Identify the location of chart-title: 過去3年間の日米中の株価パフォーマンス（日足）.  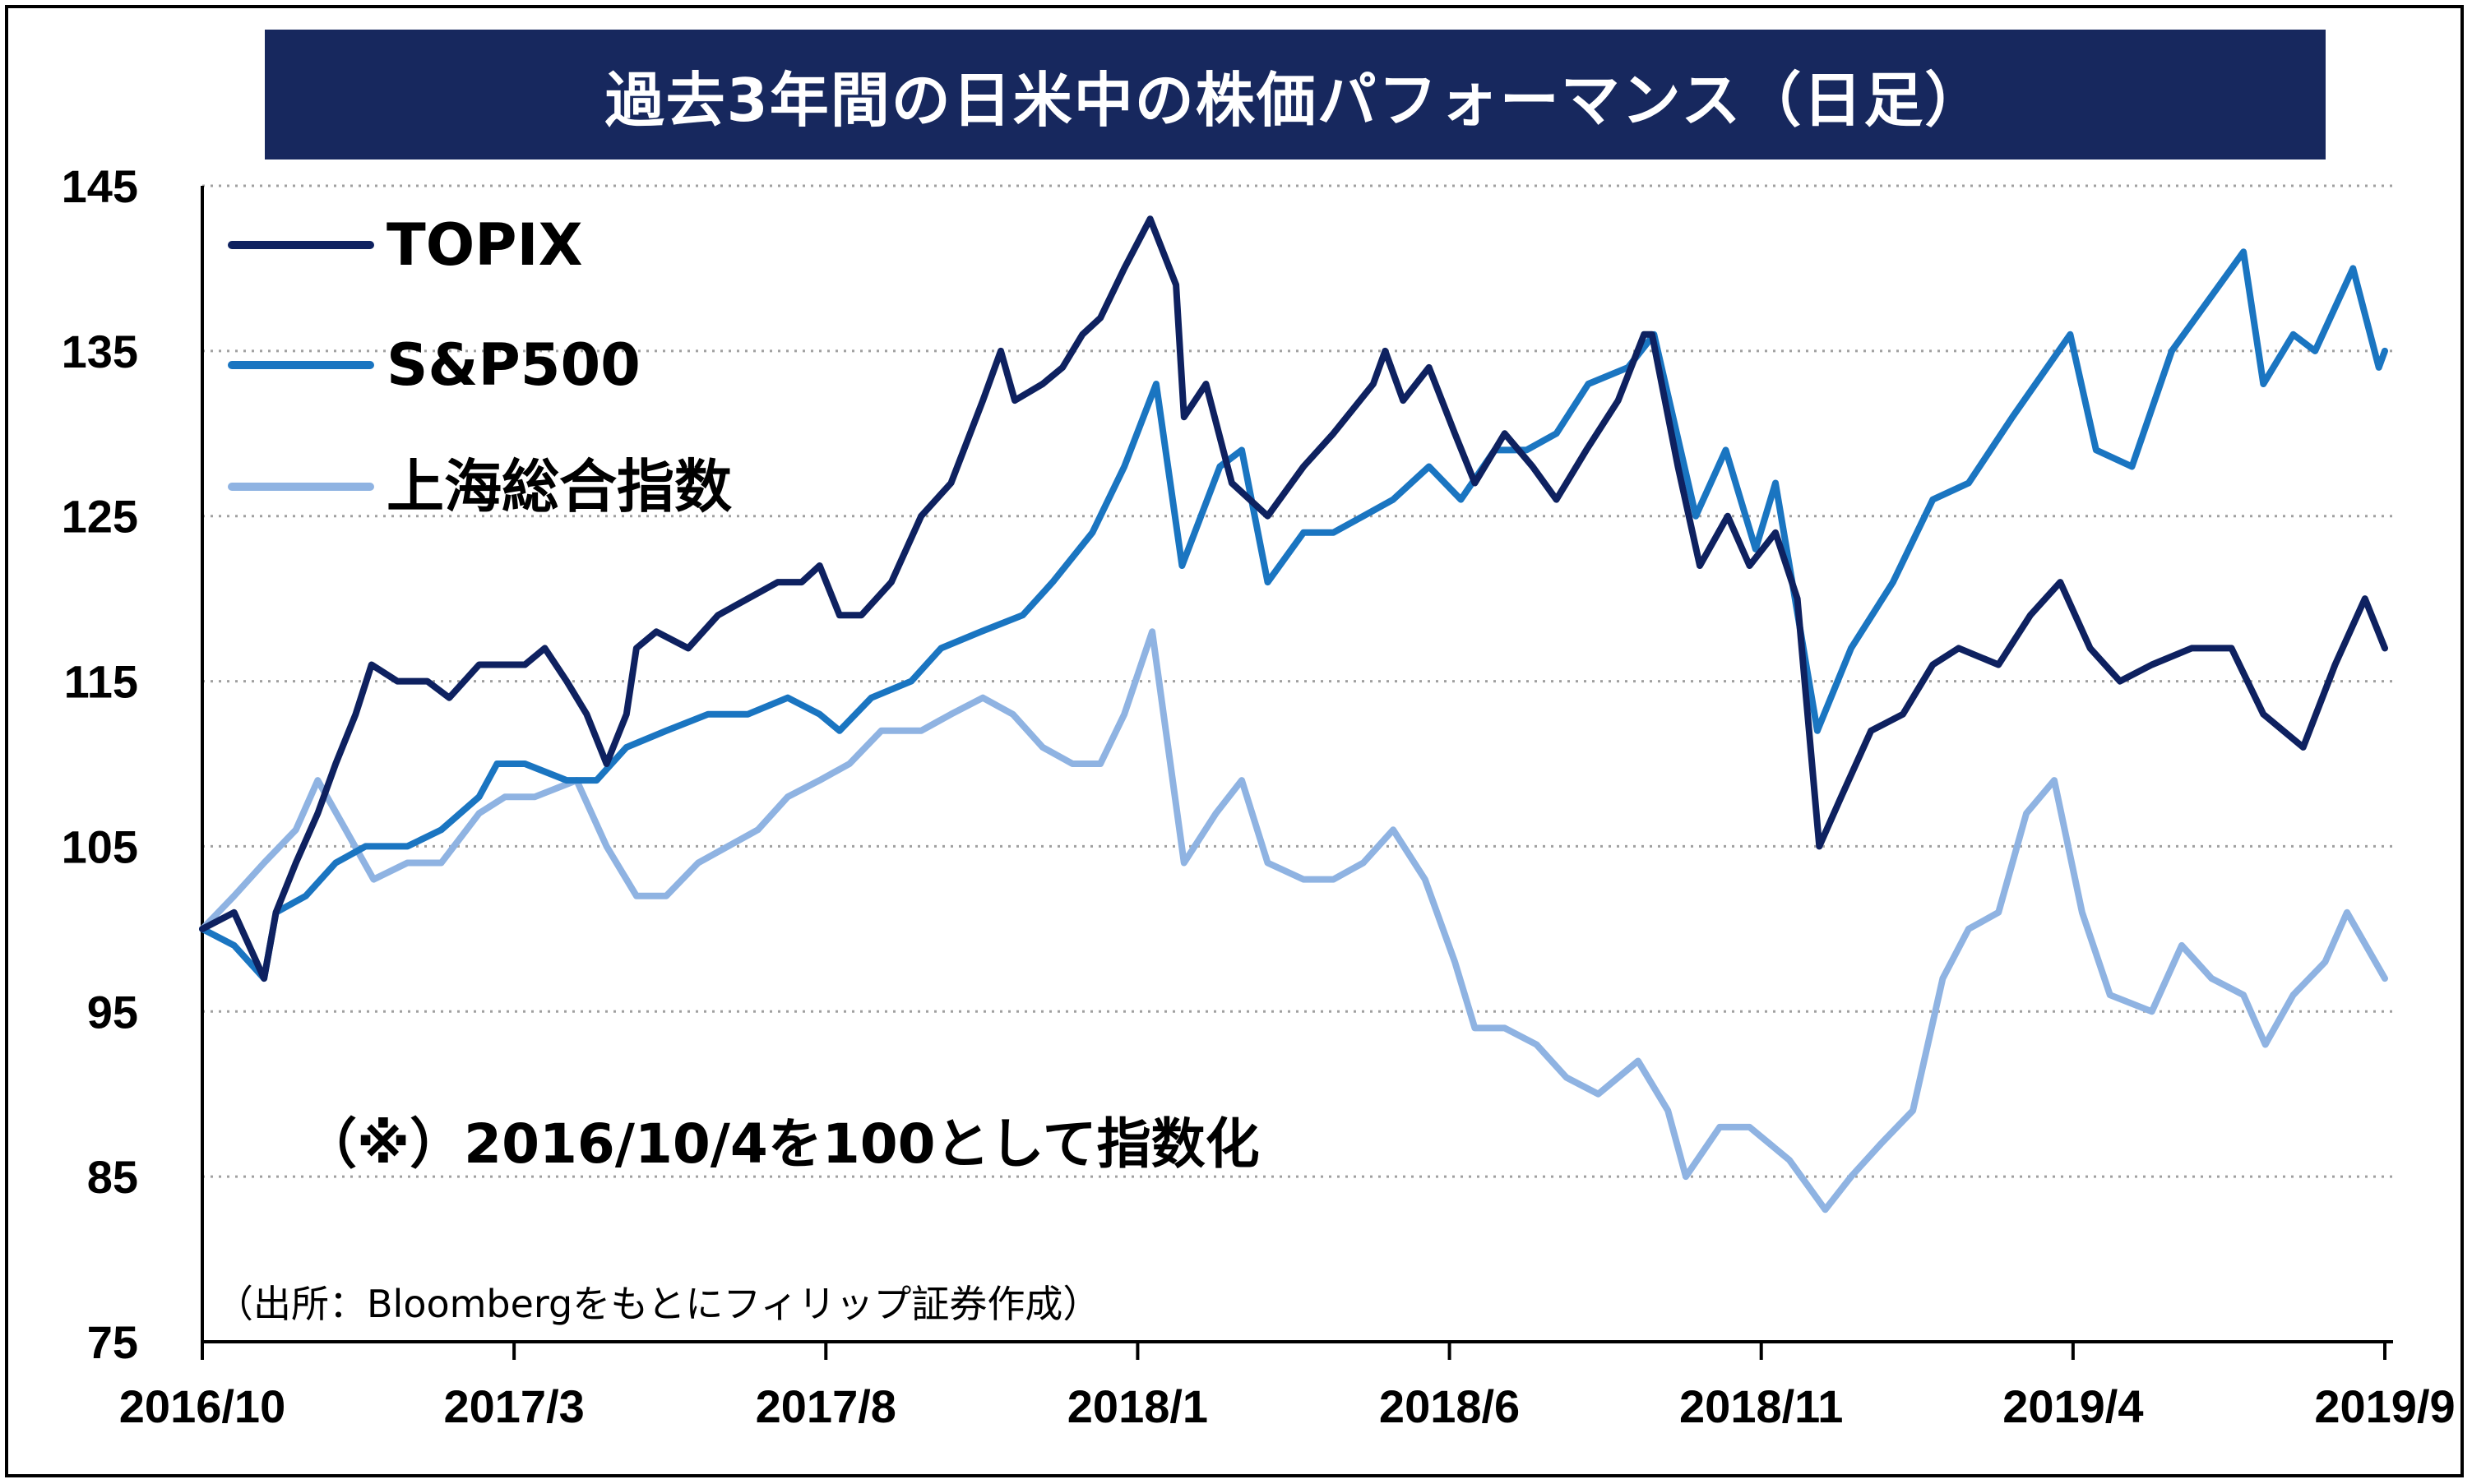
(1295, 95).